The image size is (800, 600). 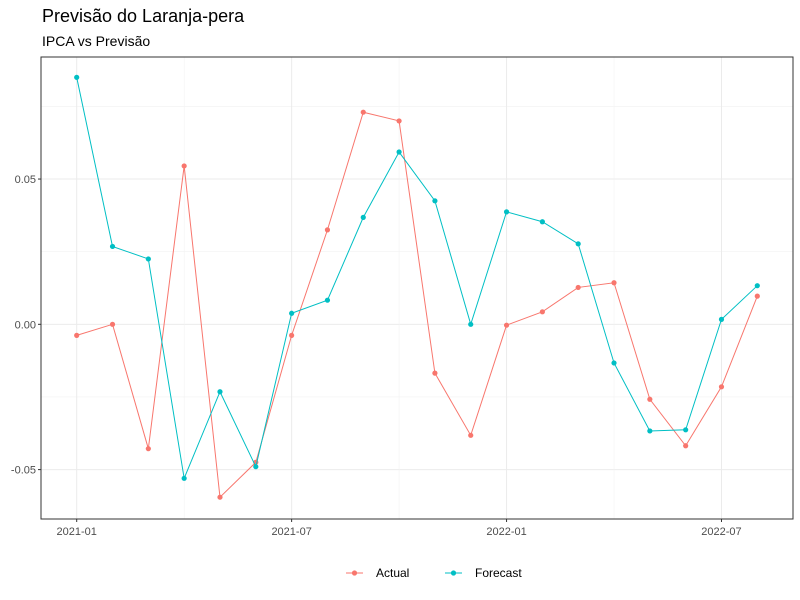 I want to click on y-tick-label: 0.05, so click(x=25, y=180).